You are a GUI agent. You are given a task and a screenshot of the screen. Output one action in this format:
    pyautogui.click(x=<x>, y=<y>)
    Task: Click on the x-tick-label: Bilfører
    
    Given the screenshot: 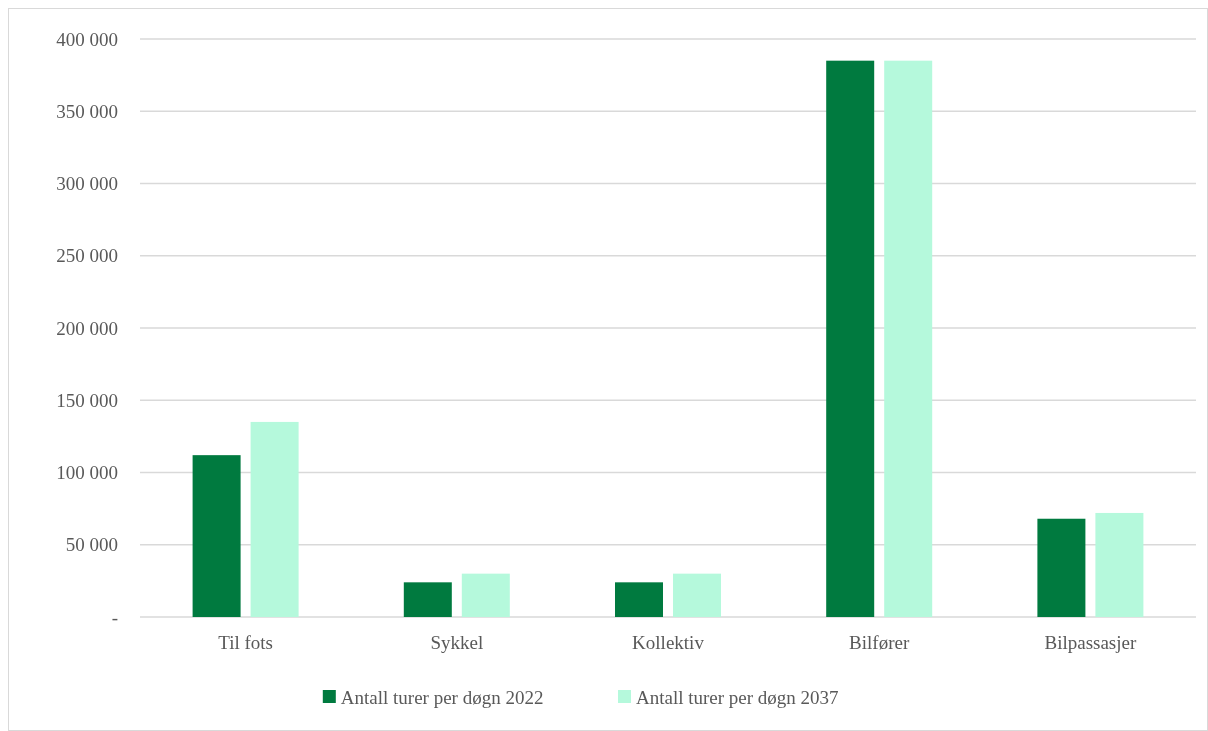 What is the action you would take?
    pyautogui.click(x=879, y=642)
    